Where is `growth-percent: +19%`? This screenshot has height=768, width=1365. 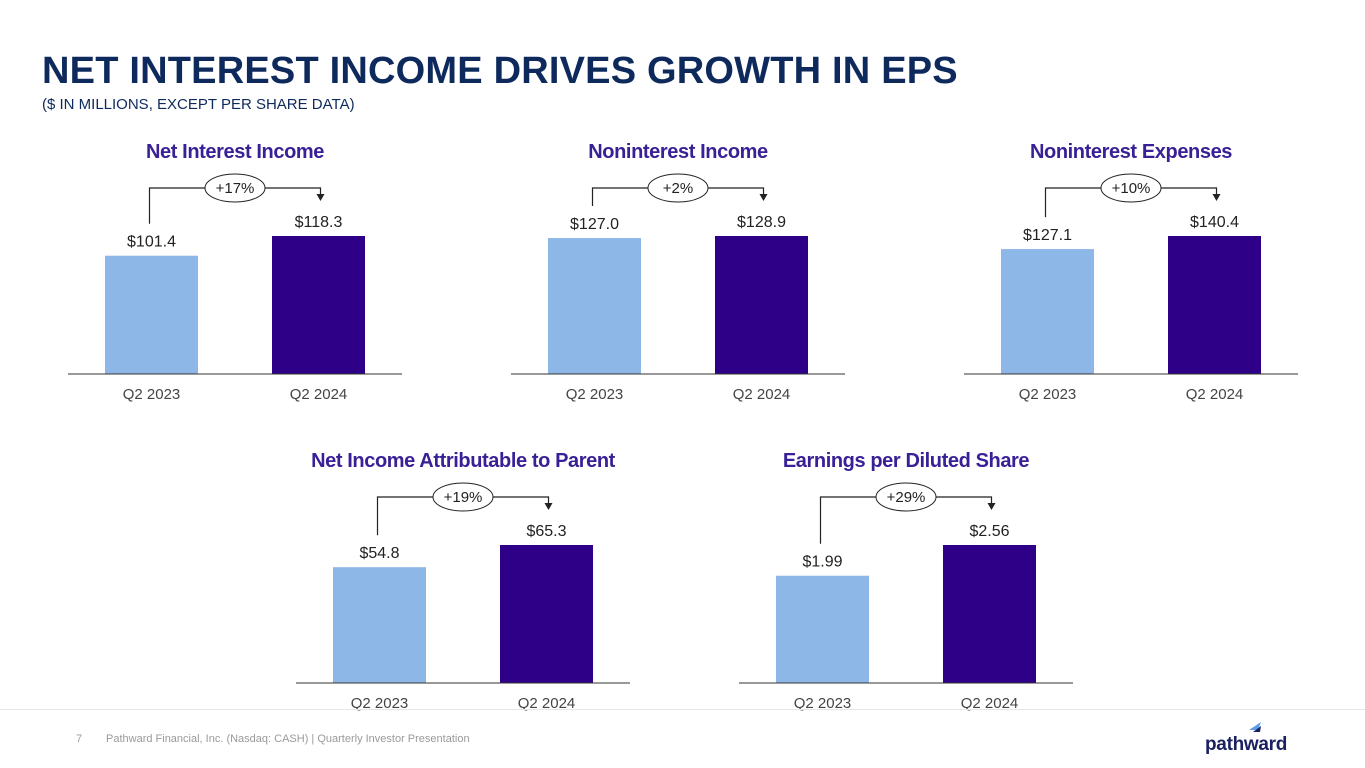 growth-percent: +19% is located at coordinates (463, 497).